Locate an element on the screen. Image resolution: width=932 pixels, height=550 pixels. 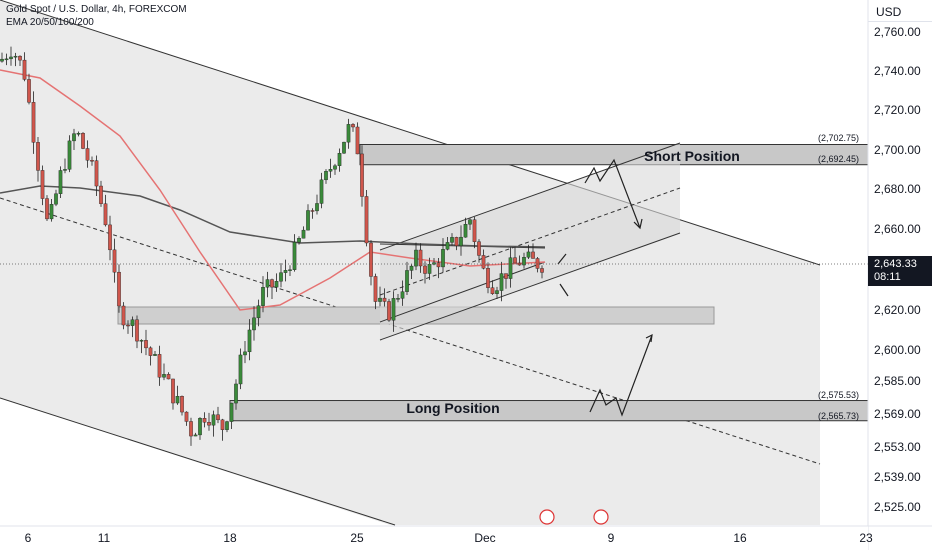
x-tick-label: 11 is located at coordinates (104, 538).